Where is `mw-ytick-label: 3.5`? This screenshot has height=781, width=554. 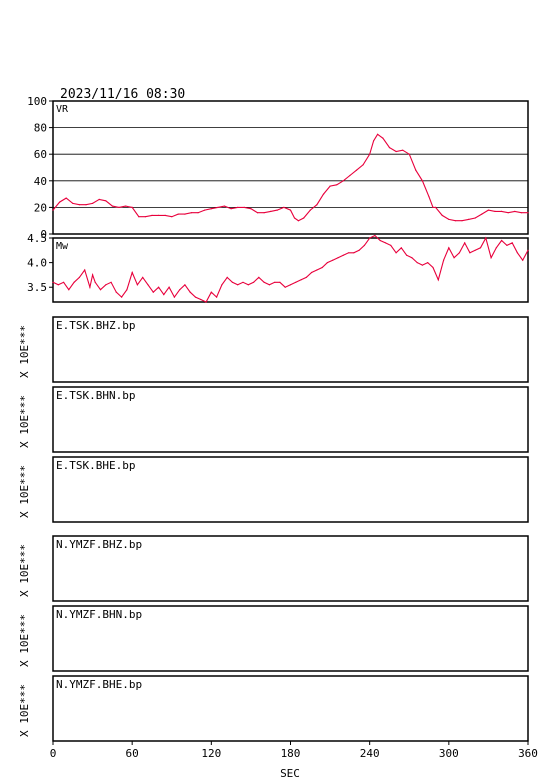 mw-ytick-label: 3.5 is located at coordinates (37, 287).